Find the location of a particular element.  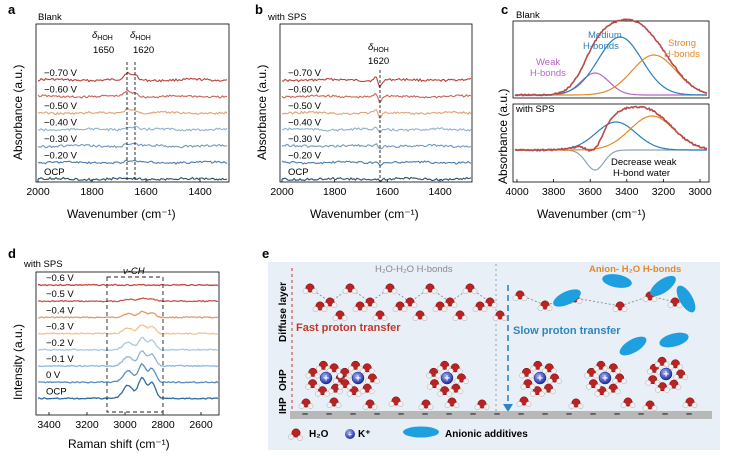

legend-anion-label: Anionic additives is located at coordinates (486, 434).